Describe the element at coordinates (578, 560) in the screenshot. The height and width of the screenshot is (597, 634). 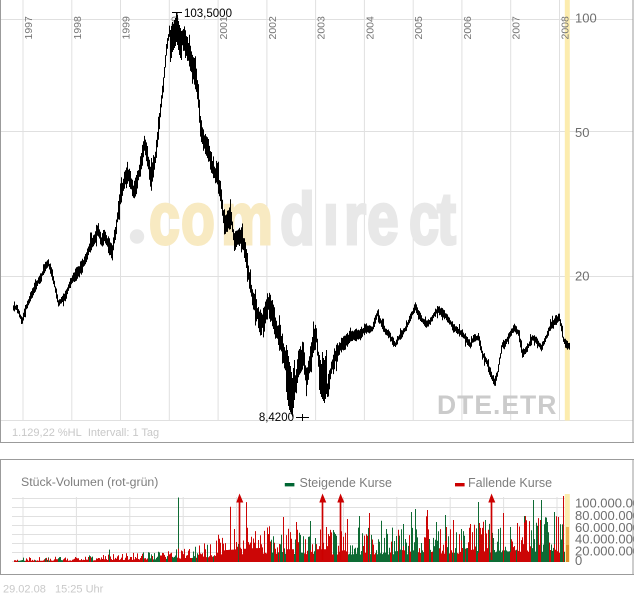
I see `svg-text: 0` at that location.